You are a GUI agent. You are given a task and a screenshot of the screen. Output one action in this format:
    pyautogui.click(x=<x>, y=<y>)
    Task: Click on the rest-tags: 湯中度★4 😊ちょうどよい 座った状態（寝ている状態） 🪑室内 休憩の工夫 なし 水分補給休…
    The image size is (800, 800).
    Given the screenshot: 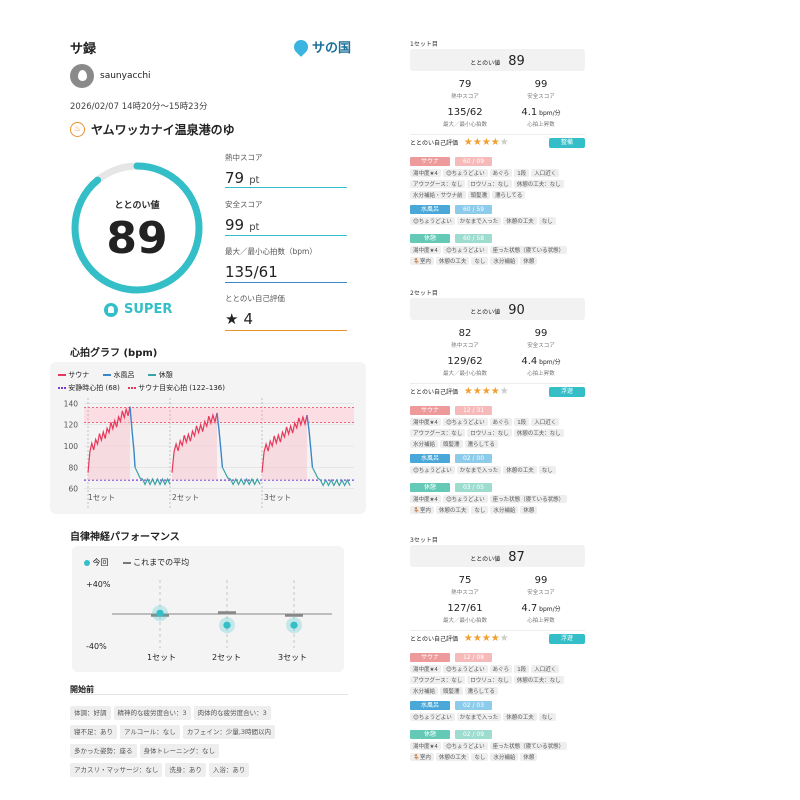 What is the action you would take?
    pyautogui.click(x=497, y=753)
    